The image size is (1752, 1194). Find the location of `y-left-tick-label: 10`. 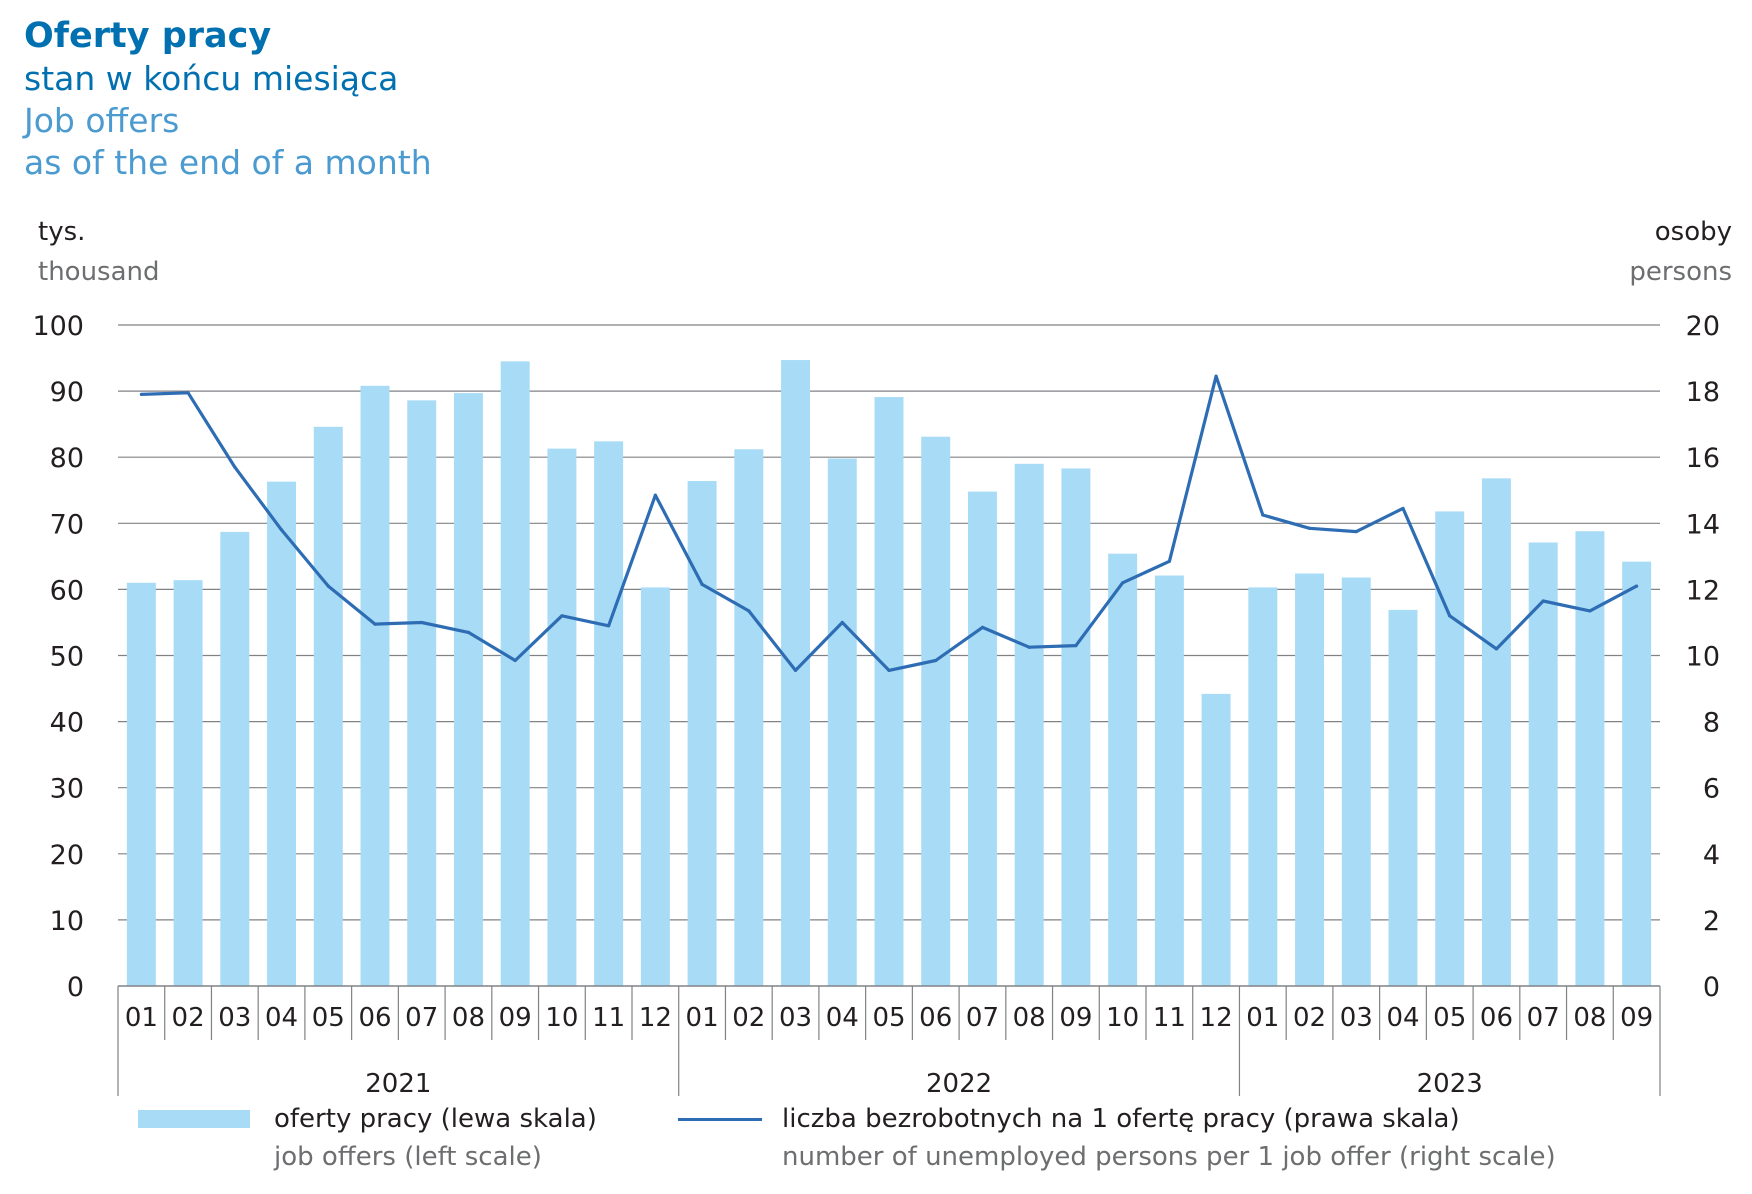

y-left-tick-label: 10 is located at coordinates (67, 921).